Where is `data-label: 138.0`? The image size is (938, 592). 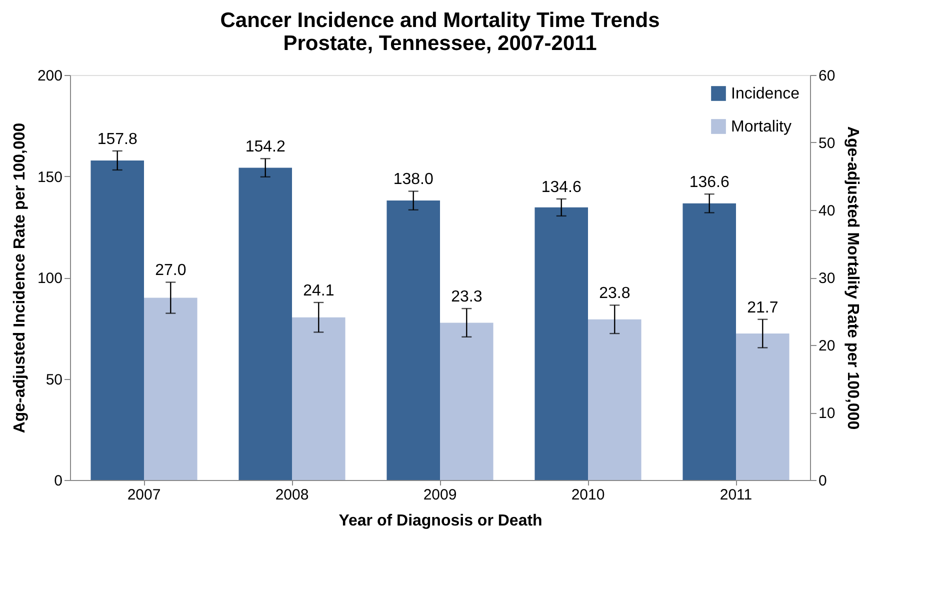 data-label: 138.0 is located at coordinates (413, 179).